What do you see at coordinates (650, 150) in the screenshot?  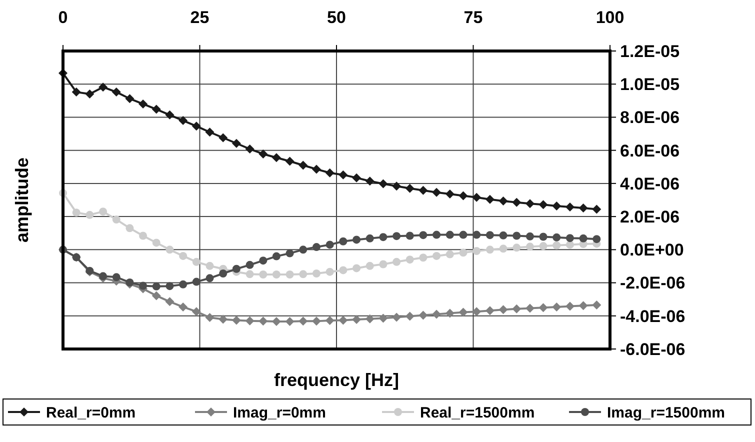 I see `y-tick-label: 6.0E-06` at bounding box center [650, 150].